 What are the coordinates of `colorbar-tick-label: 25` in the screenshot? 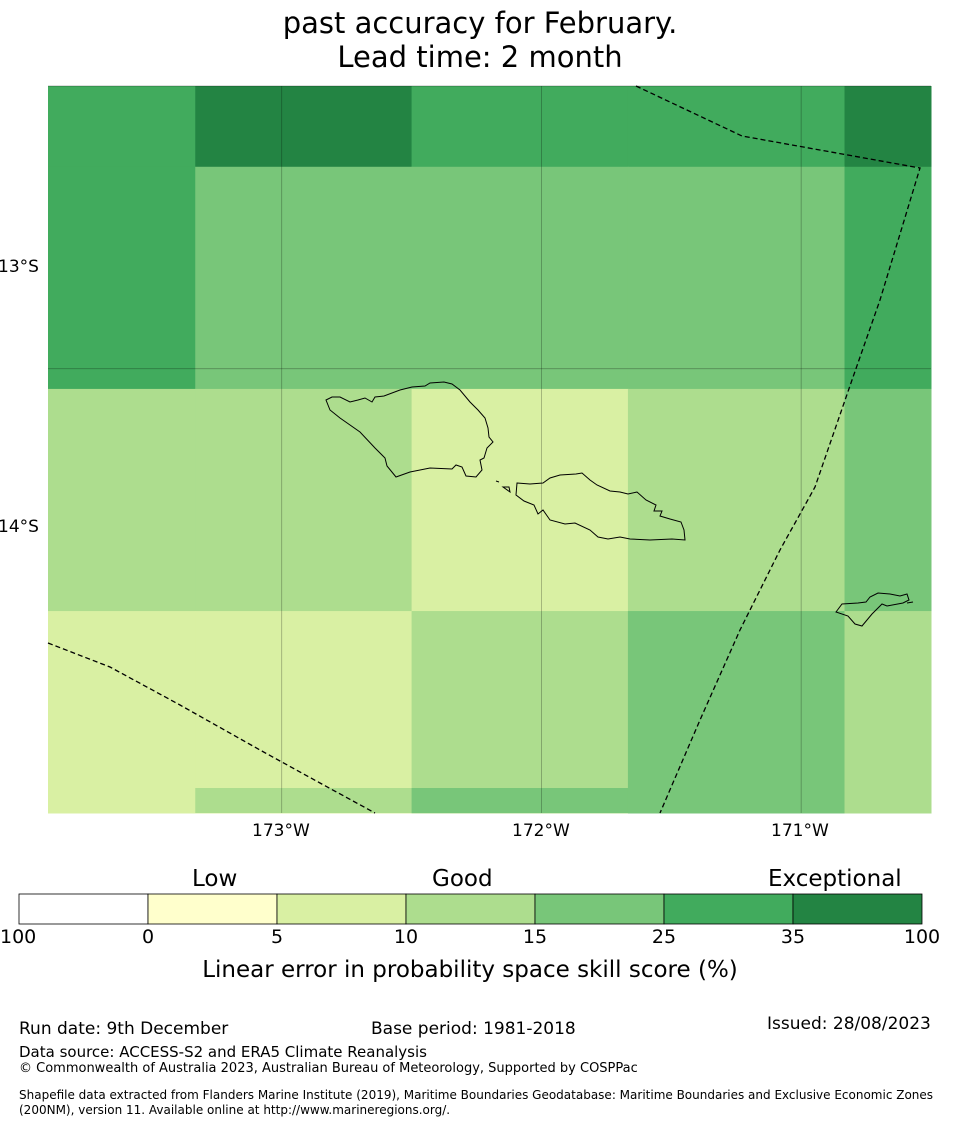 It's located at (664, 937).